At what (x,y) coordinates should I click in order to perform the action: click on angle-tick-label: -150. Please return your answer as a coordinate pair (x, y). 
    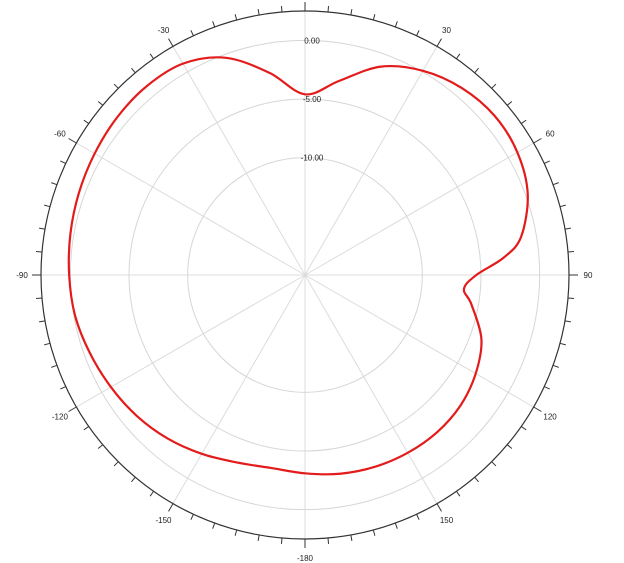
    Looking at the image, I should click on (163, 520).